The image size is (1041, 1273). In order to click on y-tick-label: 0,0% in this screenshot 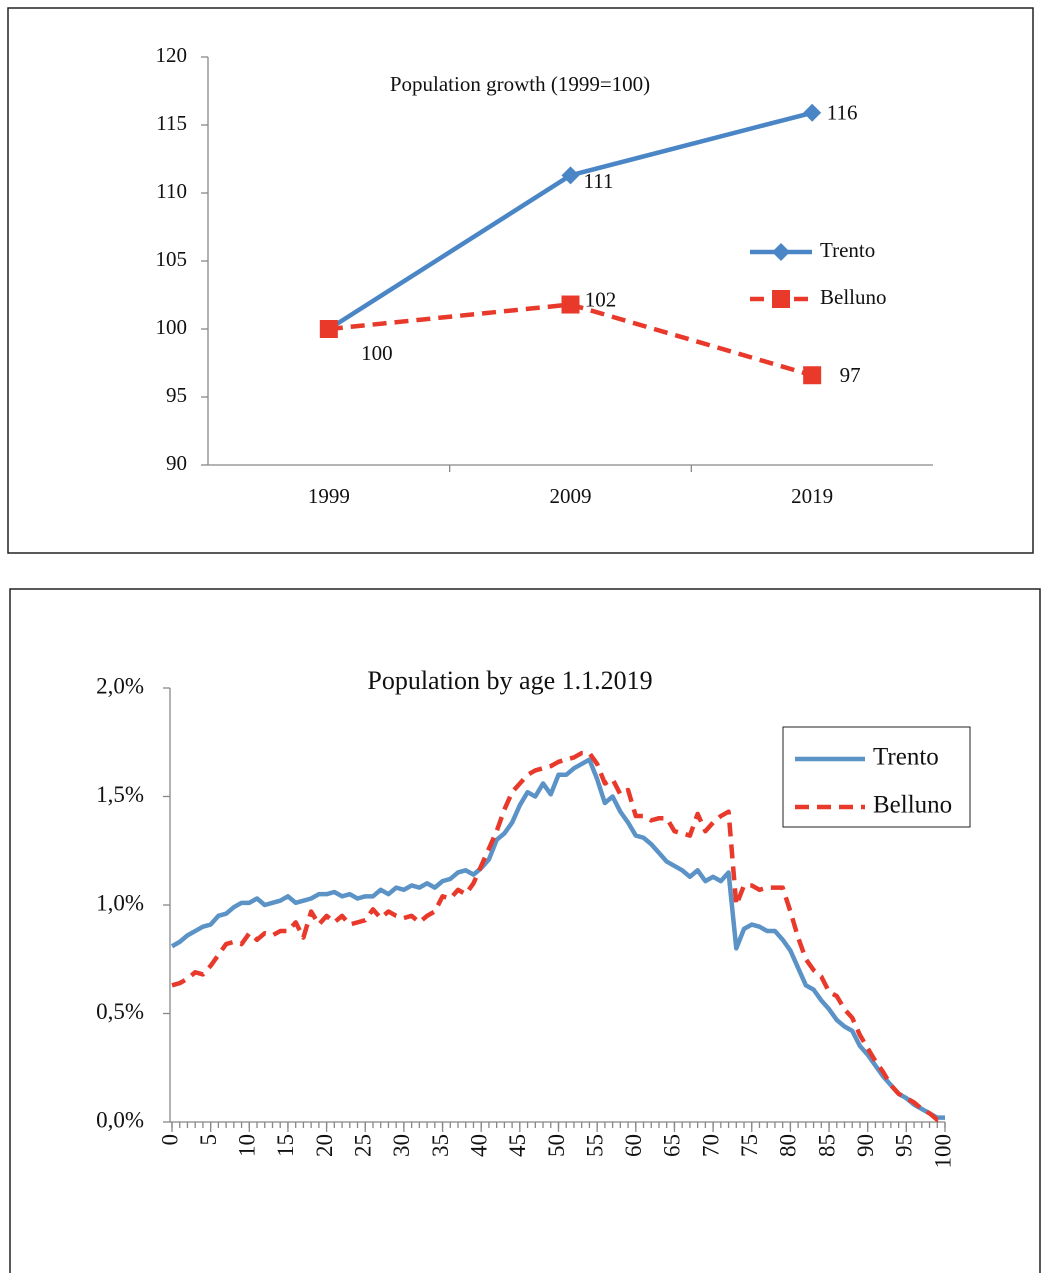, I will do `click(120, 1119)`.